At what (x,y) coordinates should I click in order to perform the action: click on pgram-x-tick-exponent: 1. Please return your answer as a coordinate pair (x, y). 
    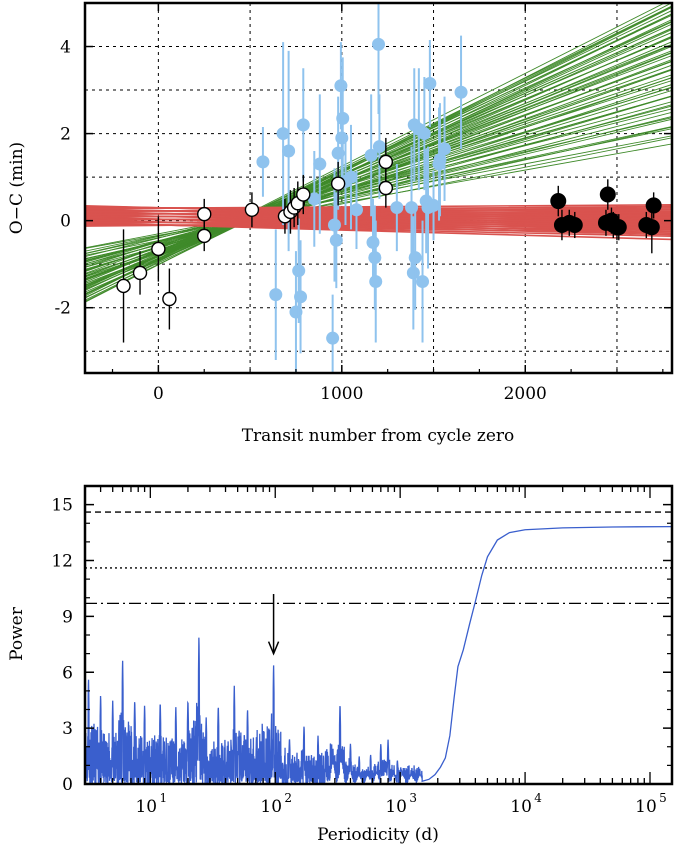
    Looking at the image, I should click on (163, 798).